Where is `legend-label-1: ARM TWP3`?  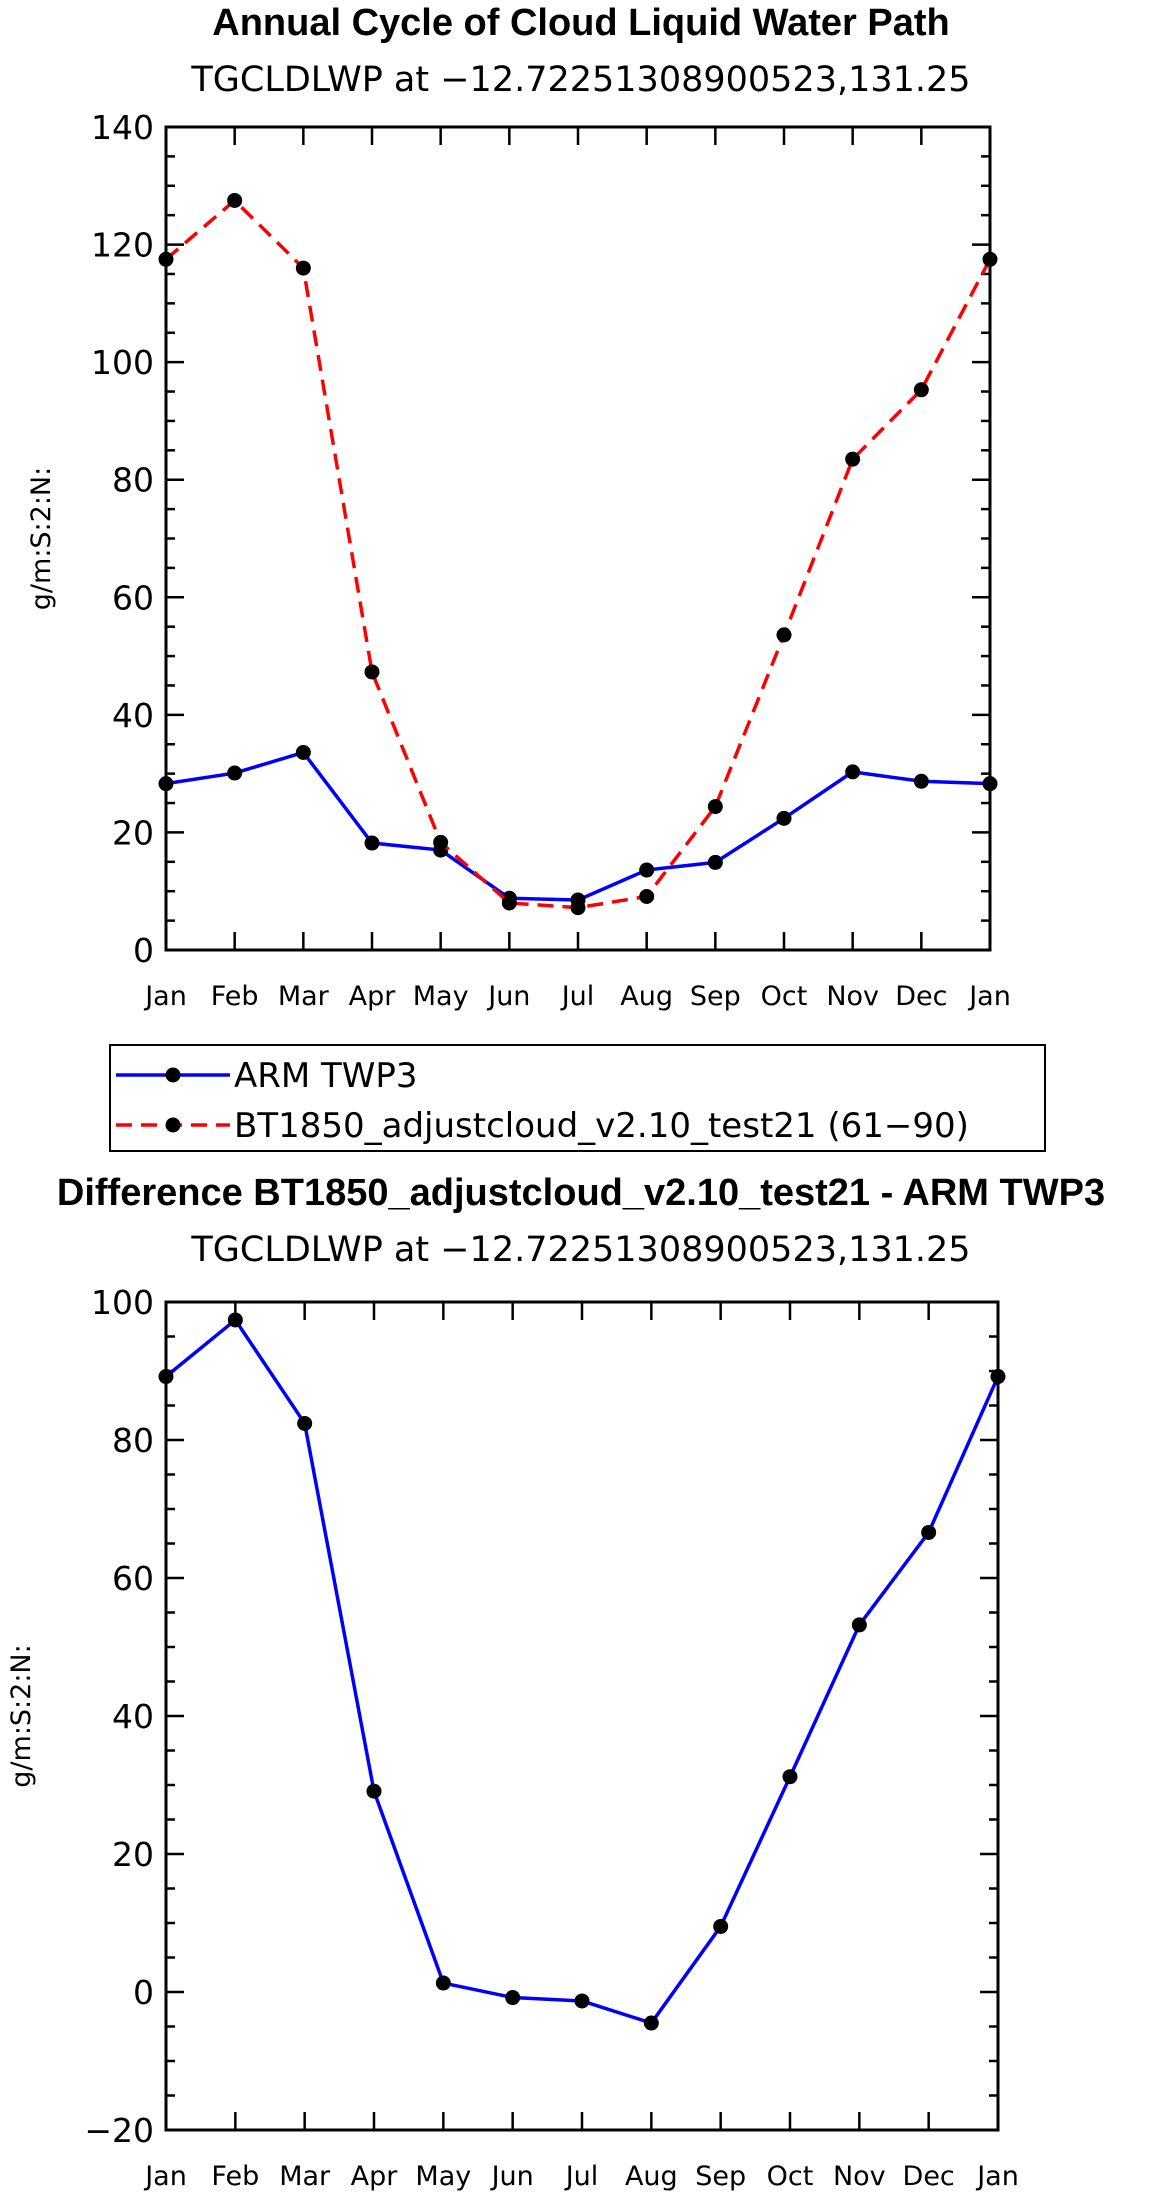
legend-label-1: ARM TWP3 is located at coordinates (326, 1076).